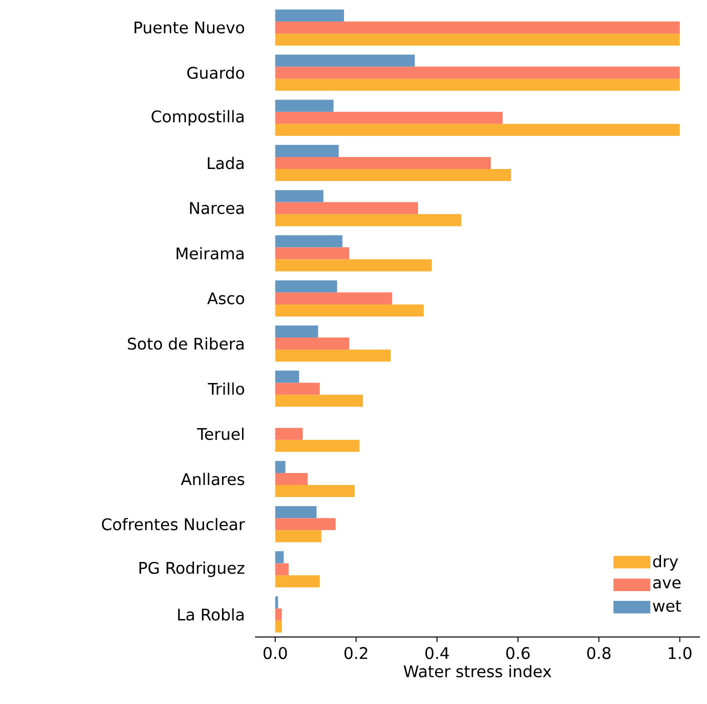  What do you see at coordinates (220, 434) in the screenshot?
I see `y-tick-label: Teruel` at bounding box center [220, 434].